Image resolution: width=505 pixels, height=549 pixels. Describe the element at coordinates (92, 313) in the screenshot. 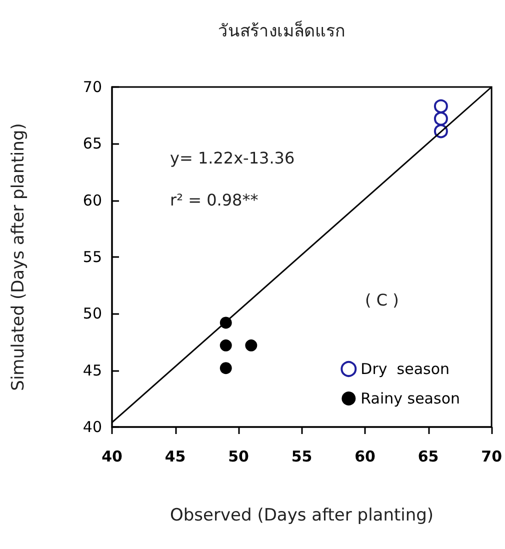

I see `y-tick-label: 50` at that location.